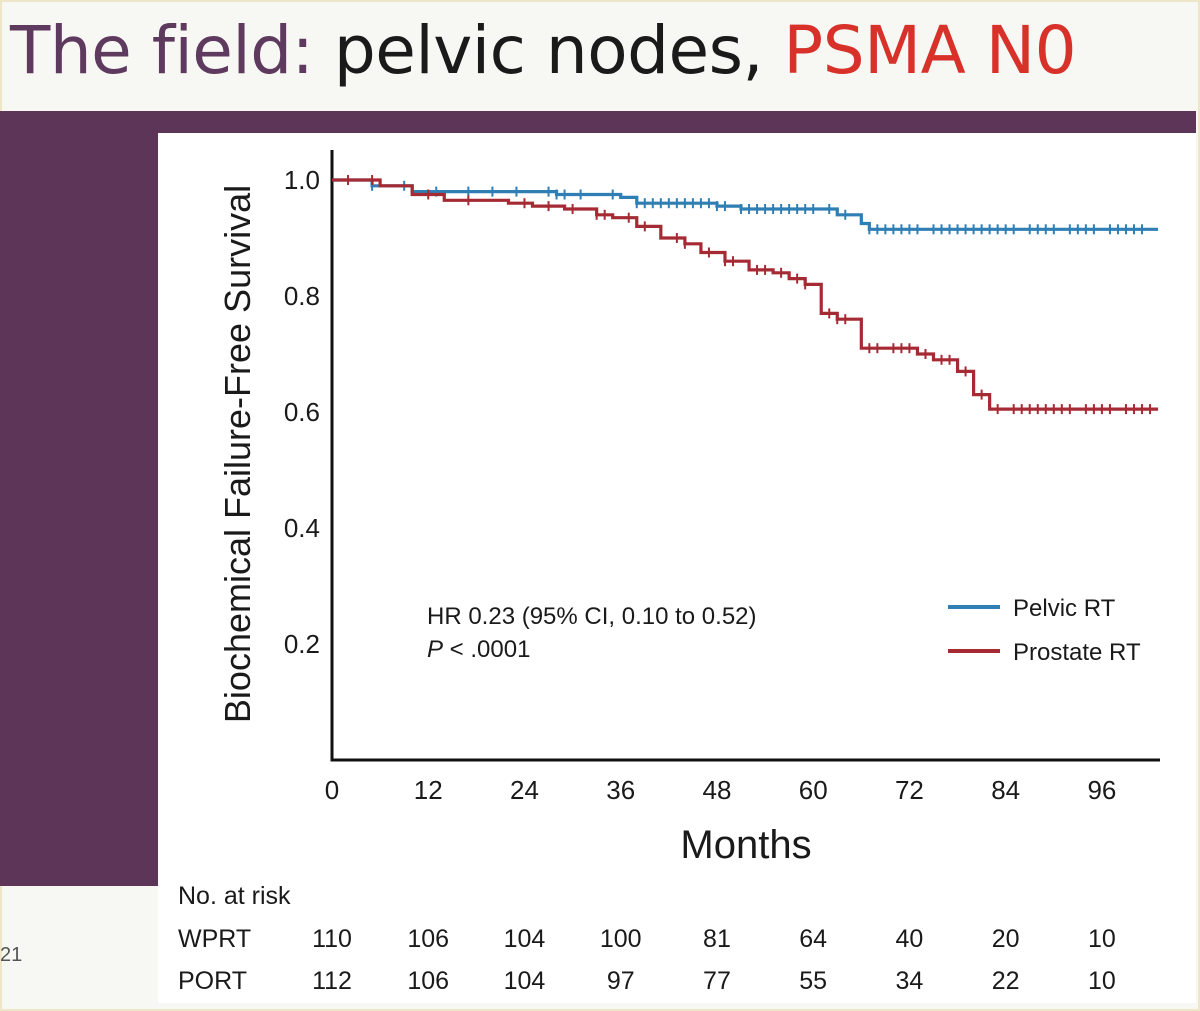 The width and height of the screenshot is (1200, 1011). Describe the element at coordinates (1077, 652) in the screenshot. I see `legend-label-prostate-rt: Prostate RT` at that location.